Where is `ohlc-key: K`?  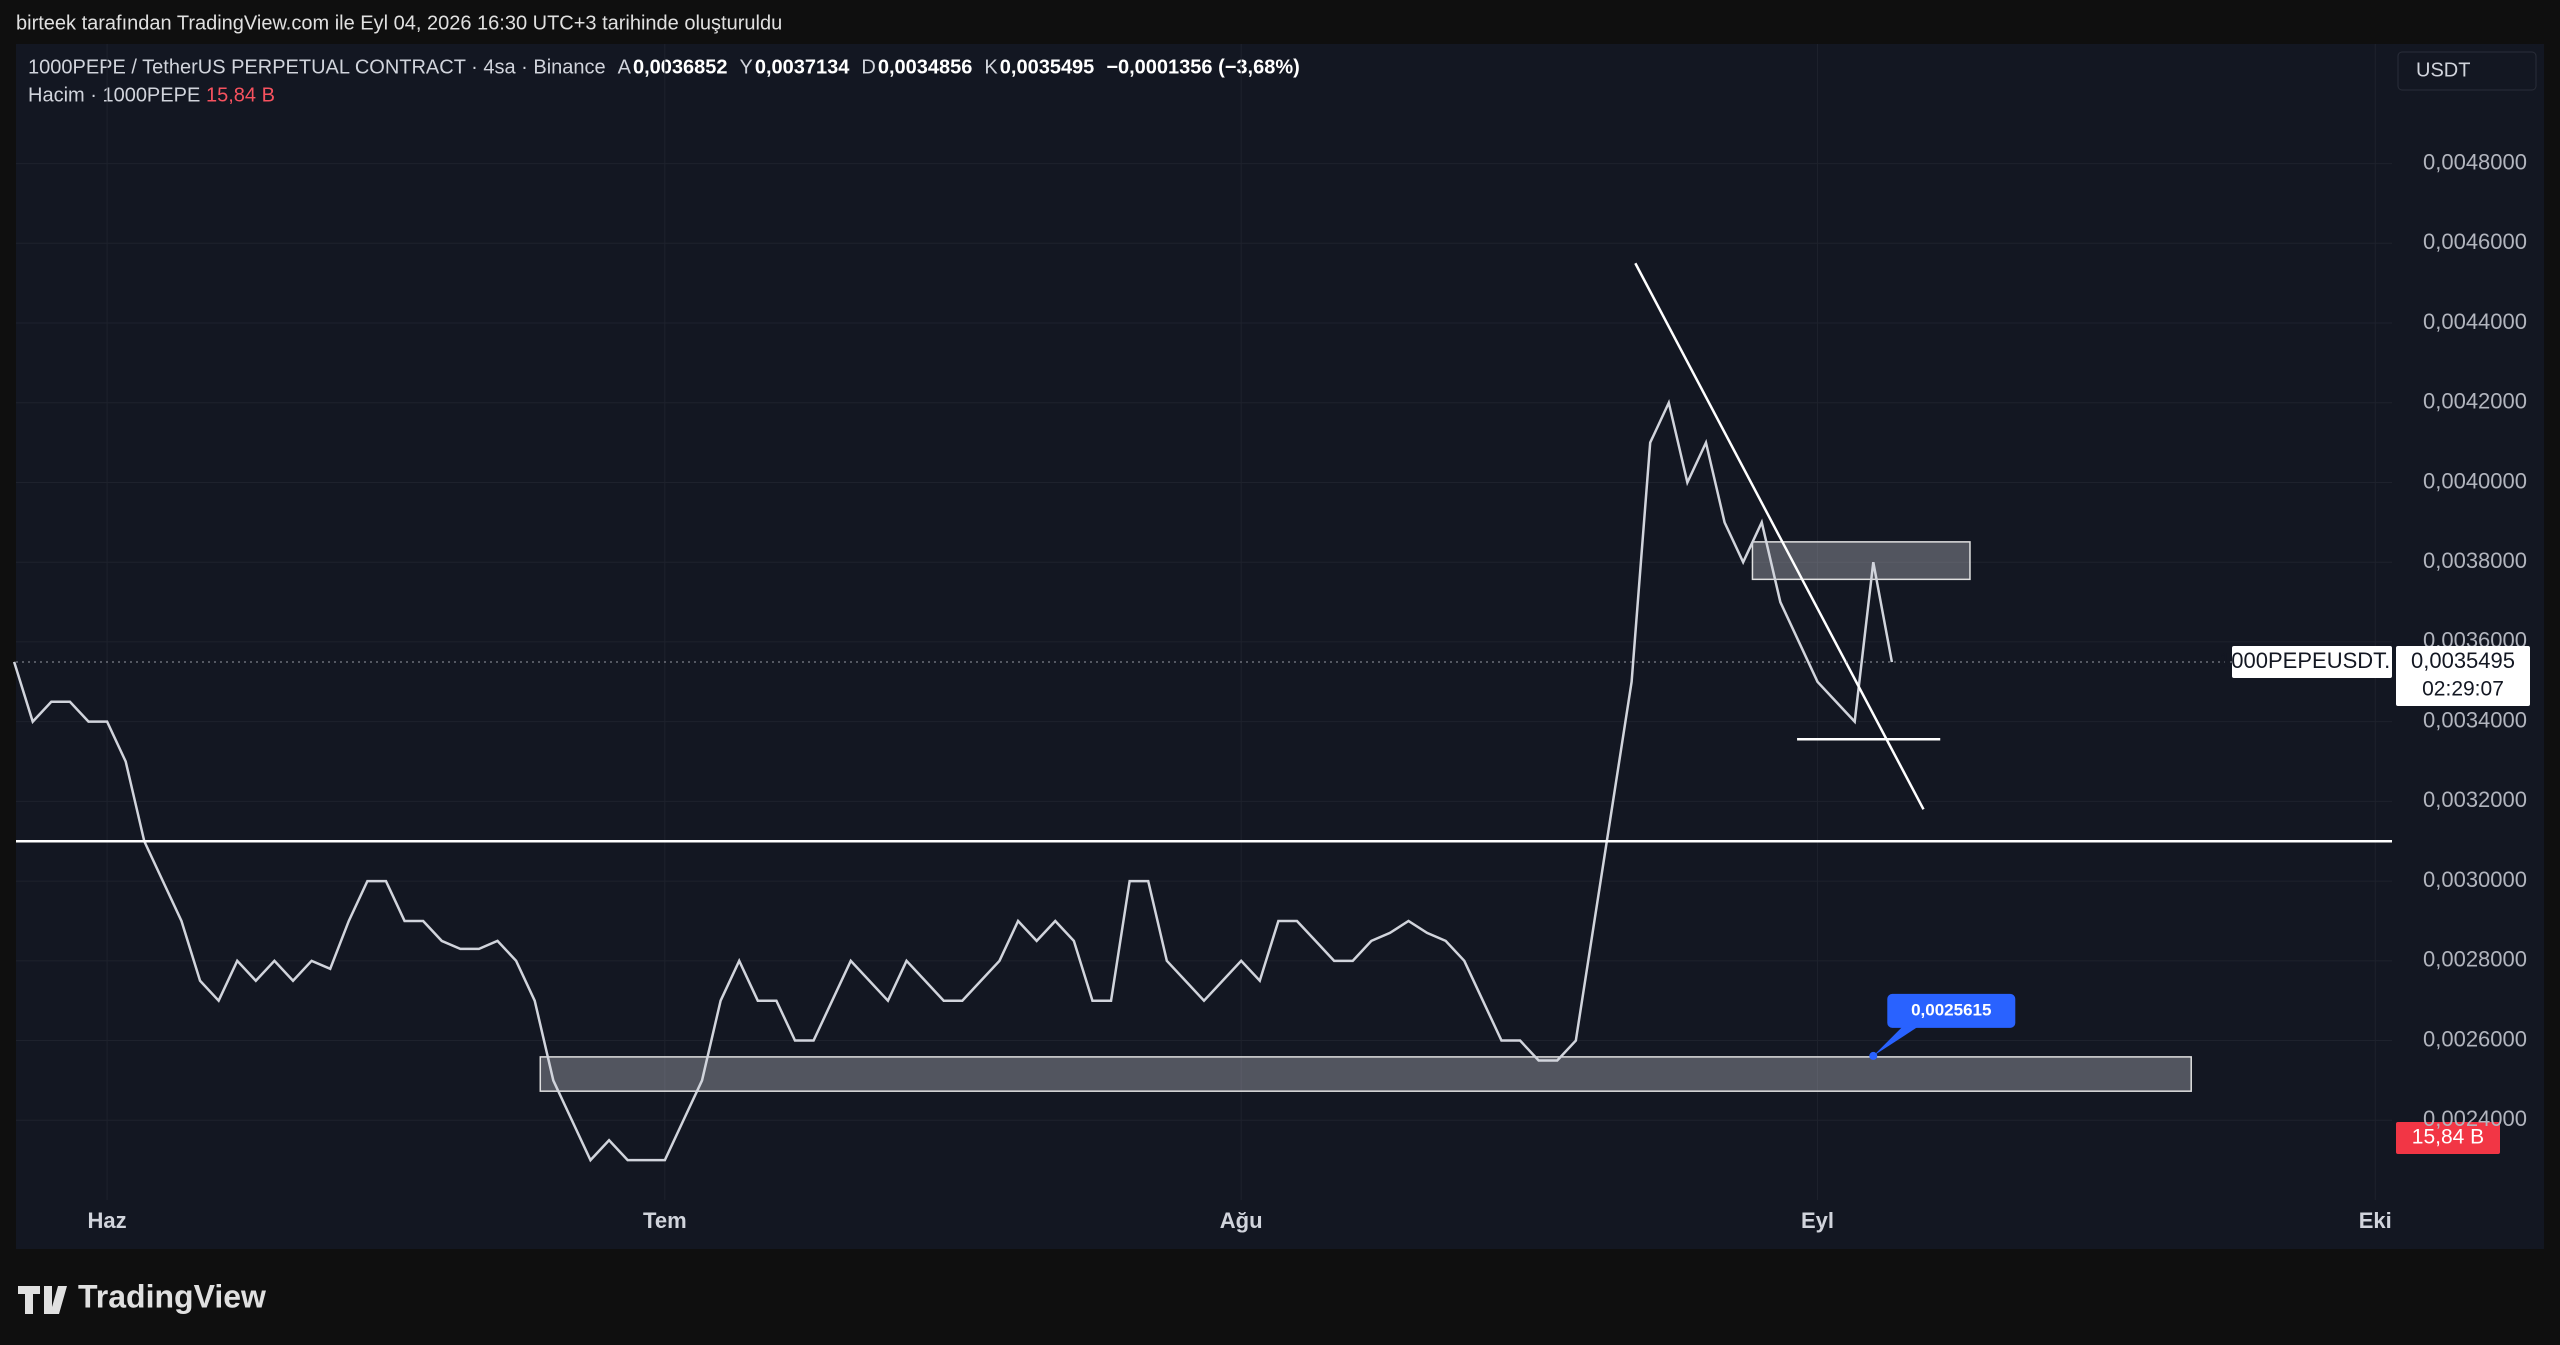
ohlc-key: K is located at coordinates (991, 67).